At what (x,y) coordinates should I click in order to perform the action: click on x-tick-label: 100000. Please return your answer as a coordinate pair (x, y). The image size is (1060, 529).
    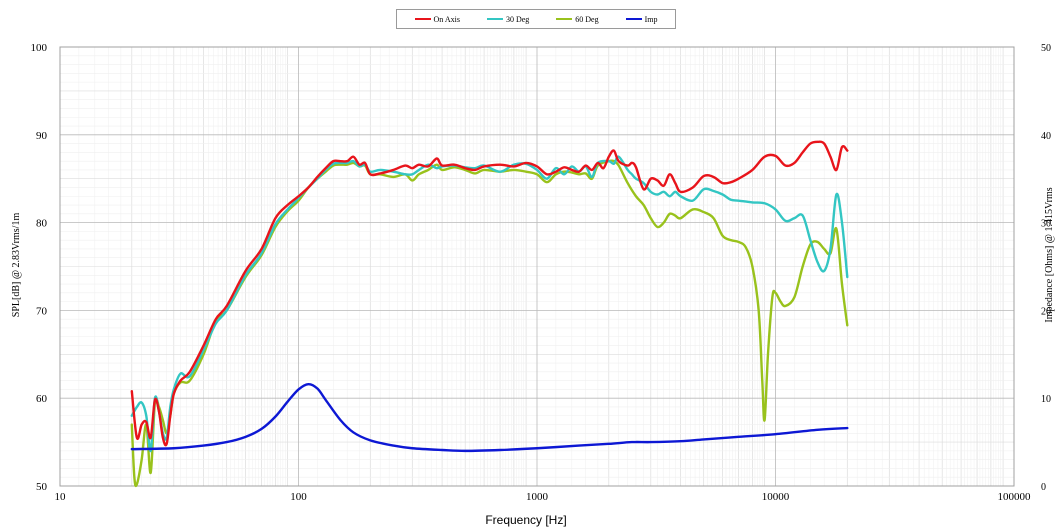
    Looking at the image, I should click on (1015, 497).